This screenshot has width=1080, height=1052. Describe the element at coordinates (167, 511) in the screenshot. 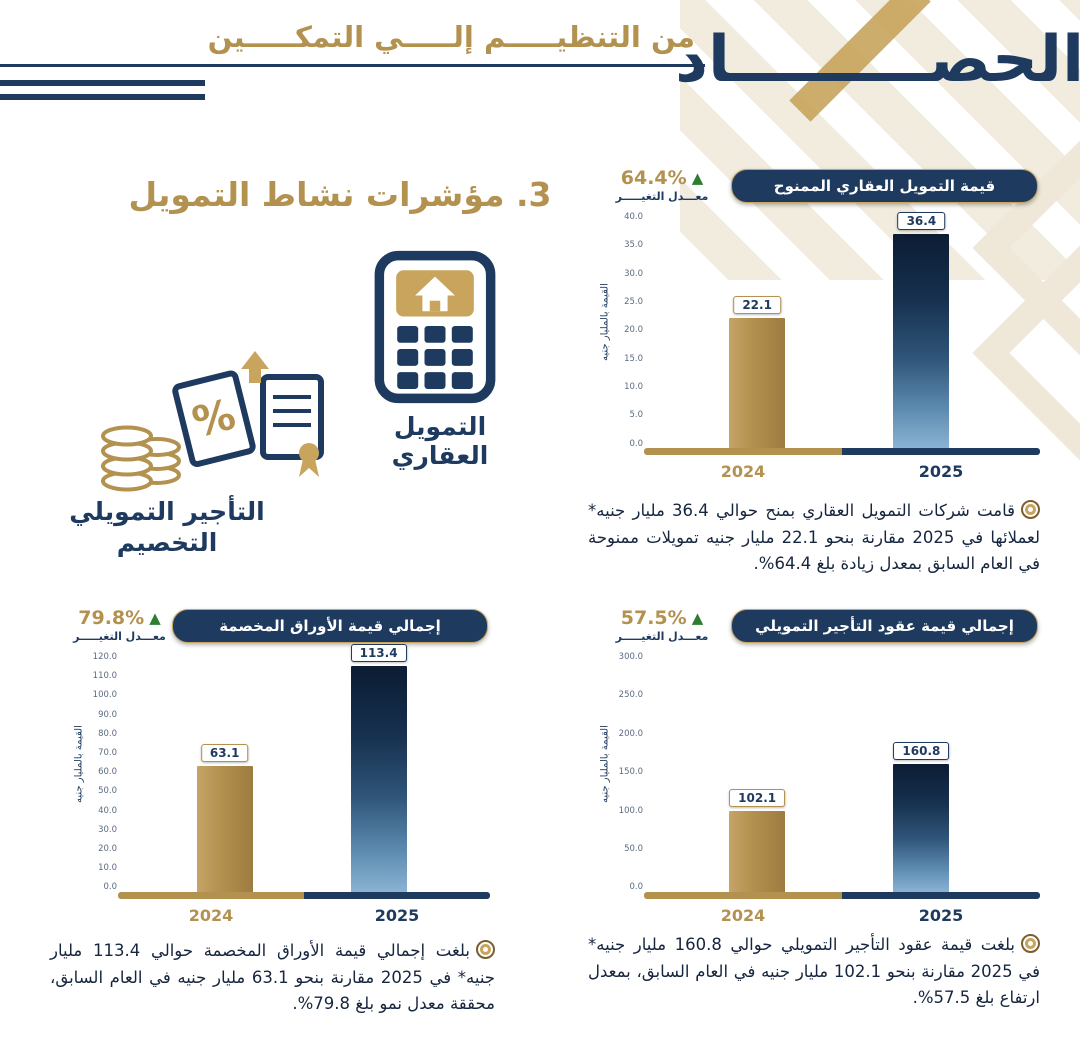

I see `leasing-label-line1: التأجير التمويلي` at that location.